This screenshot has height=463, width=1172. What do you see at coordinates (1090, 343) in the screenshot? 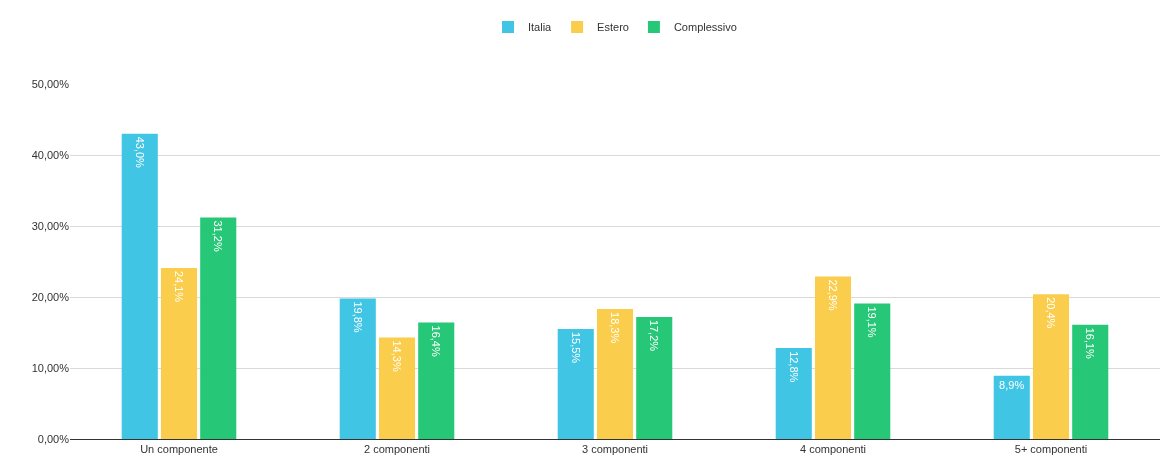
I see `data-label: 16,1%` at bounding box center [1090, 343].